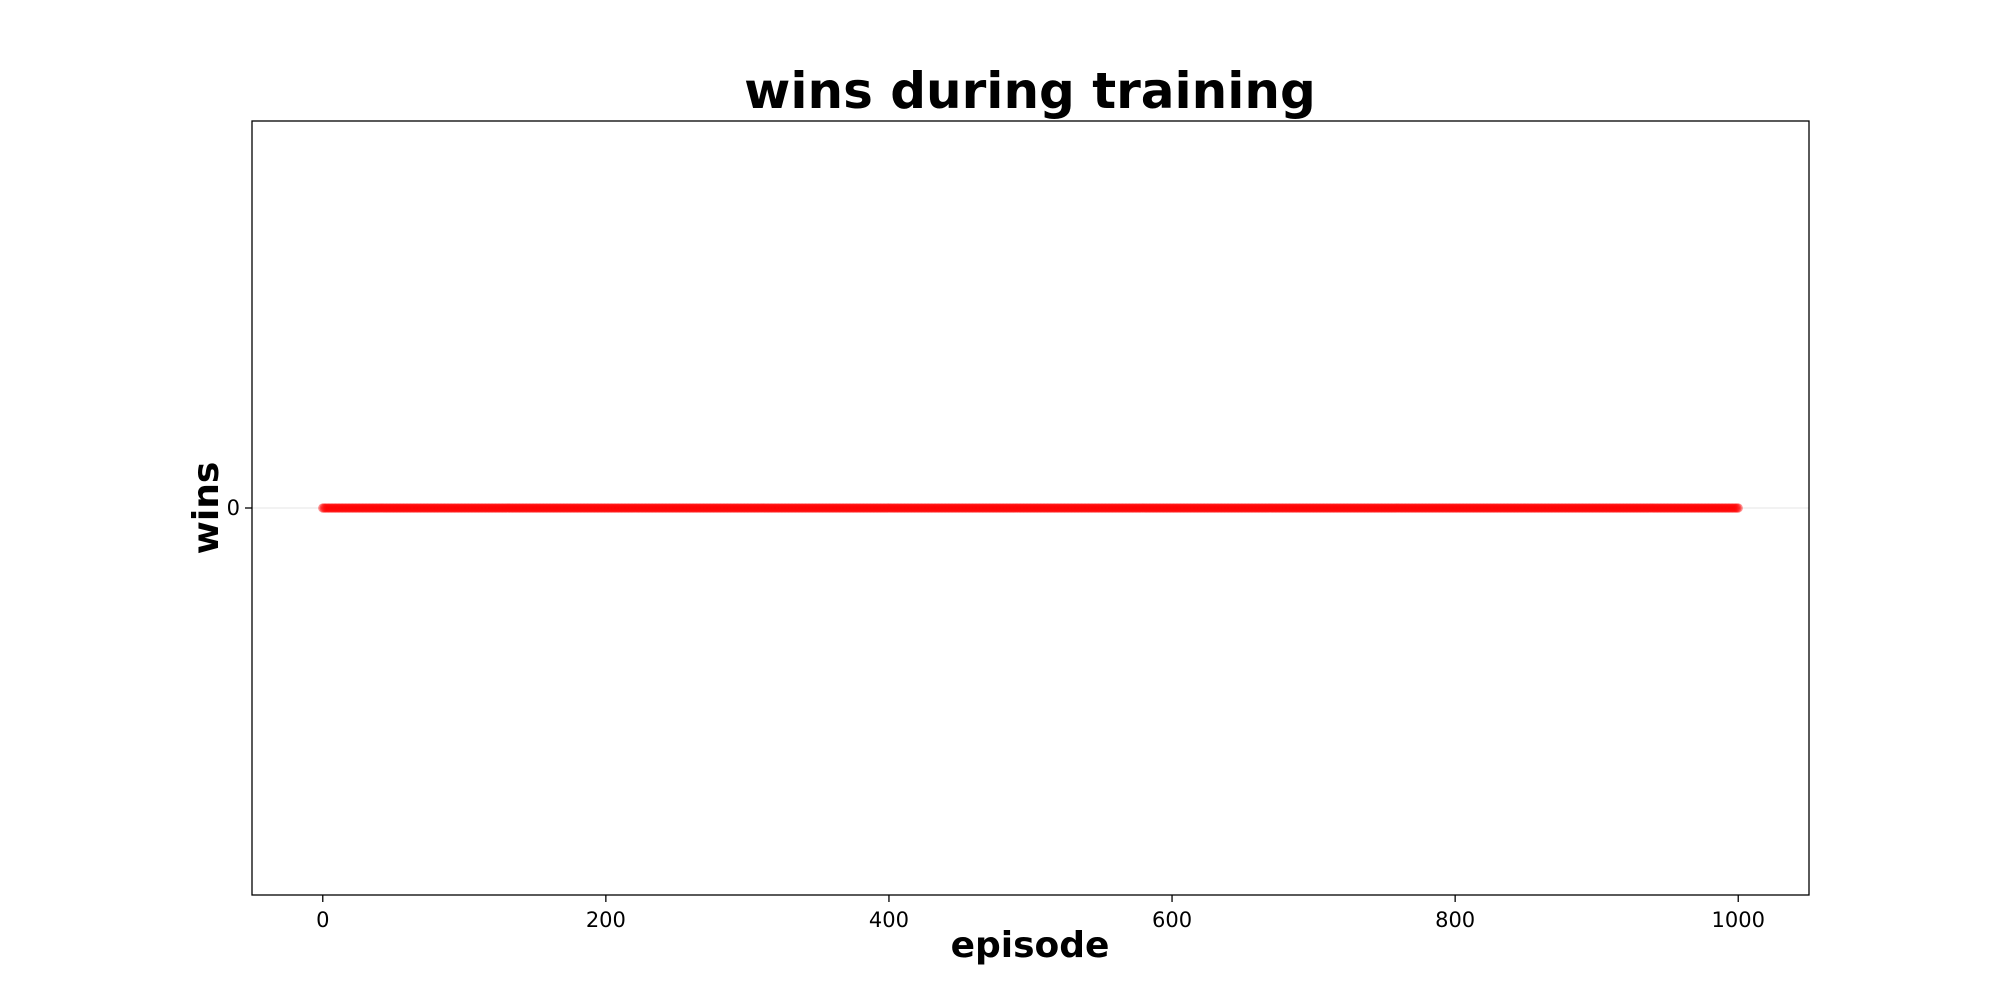 Image resolution: width=2000 pixels, height=1000 pixels. What do you see at coordinates (1030, 508) in the screenshot?
I see `data-points` at bounding box center [1030, 508].